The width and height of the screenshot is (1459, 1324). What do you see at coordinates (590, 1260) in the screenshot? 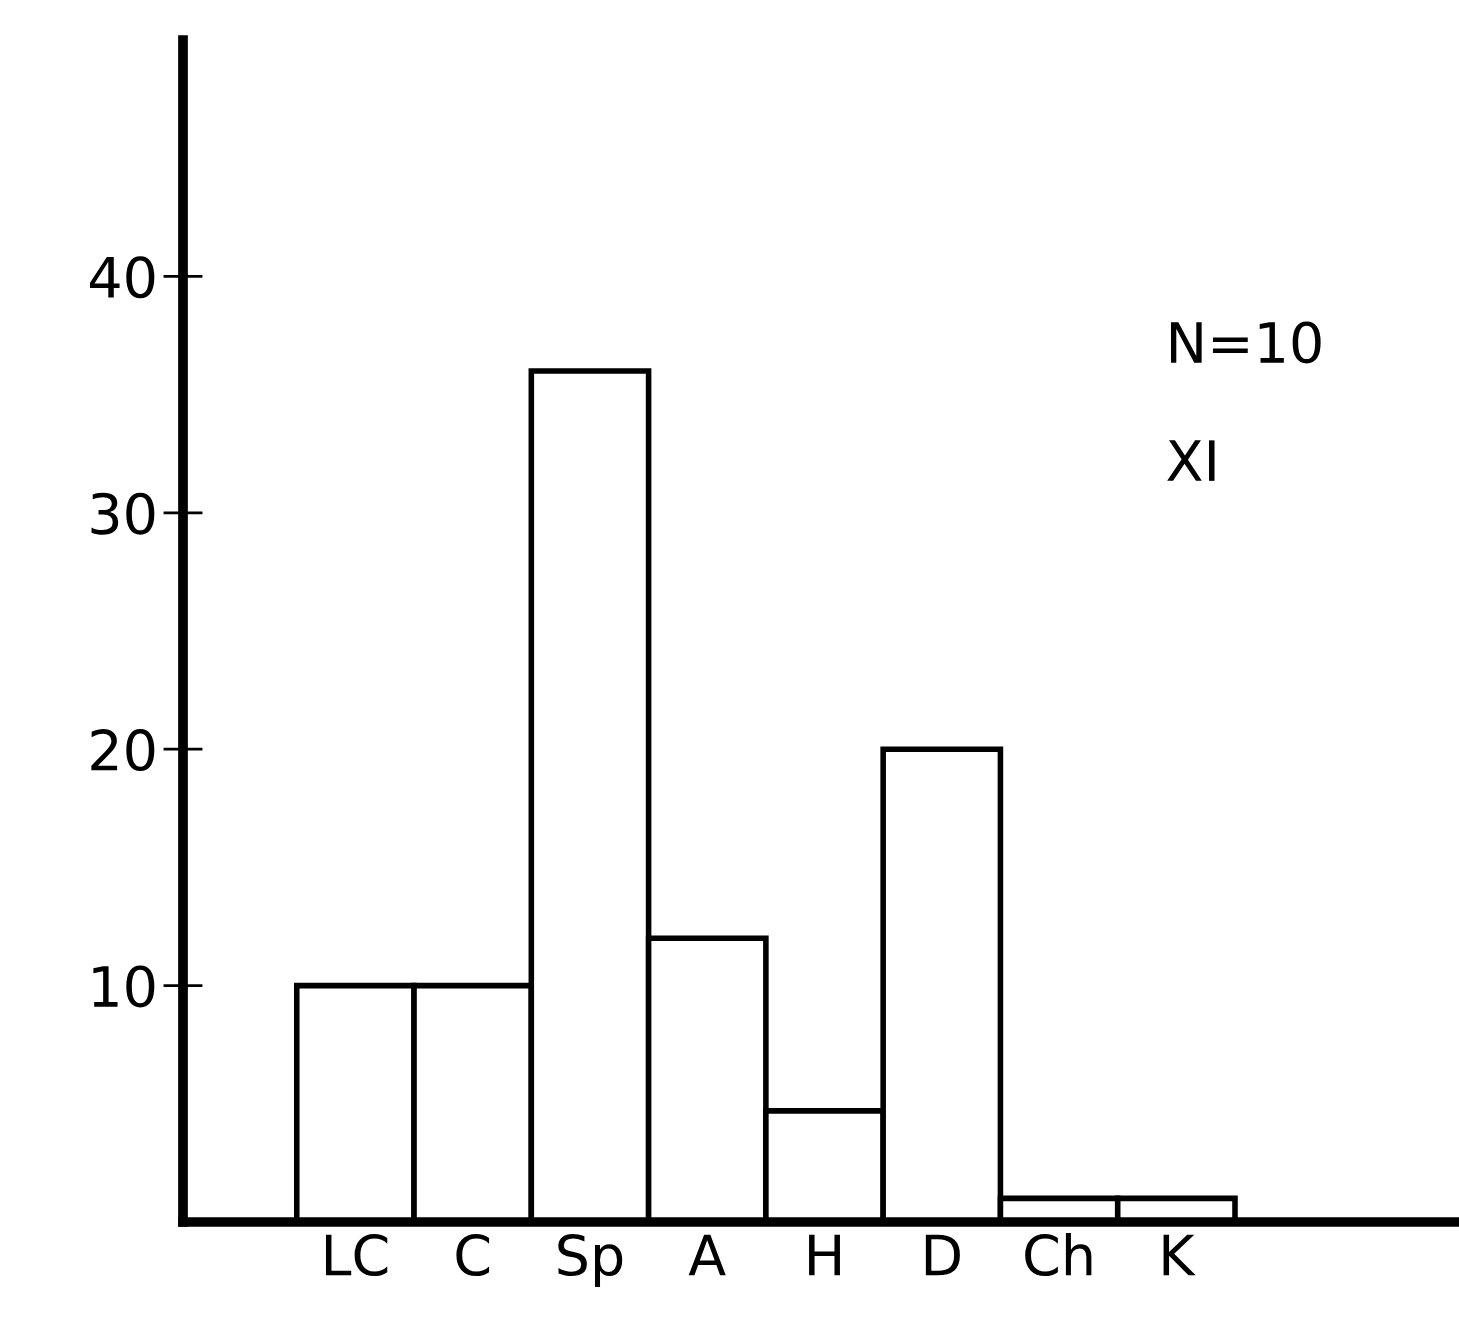
I see `x-tick-label: Sp` at bounding box center [590, 1260].